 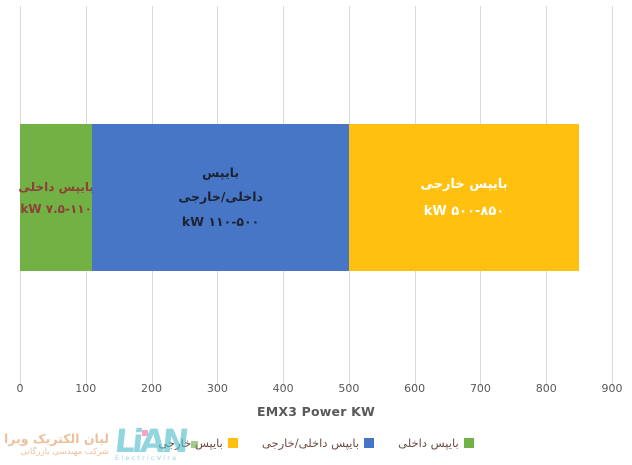 I want to click on watermark-company-subtitle: شرکت مهندسی بازرگانی, so click(x=65, y=452).